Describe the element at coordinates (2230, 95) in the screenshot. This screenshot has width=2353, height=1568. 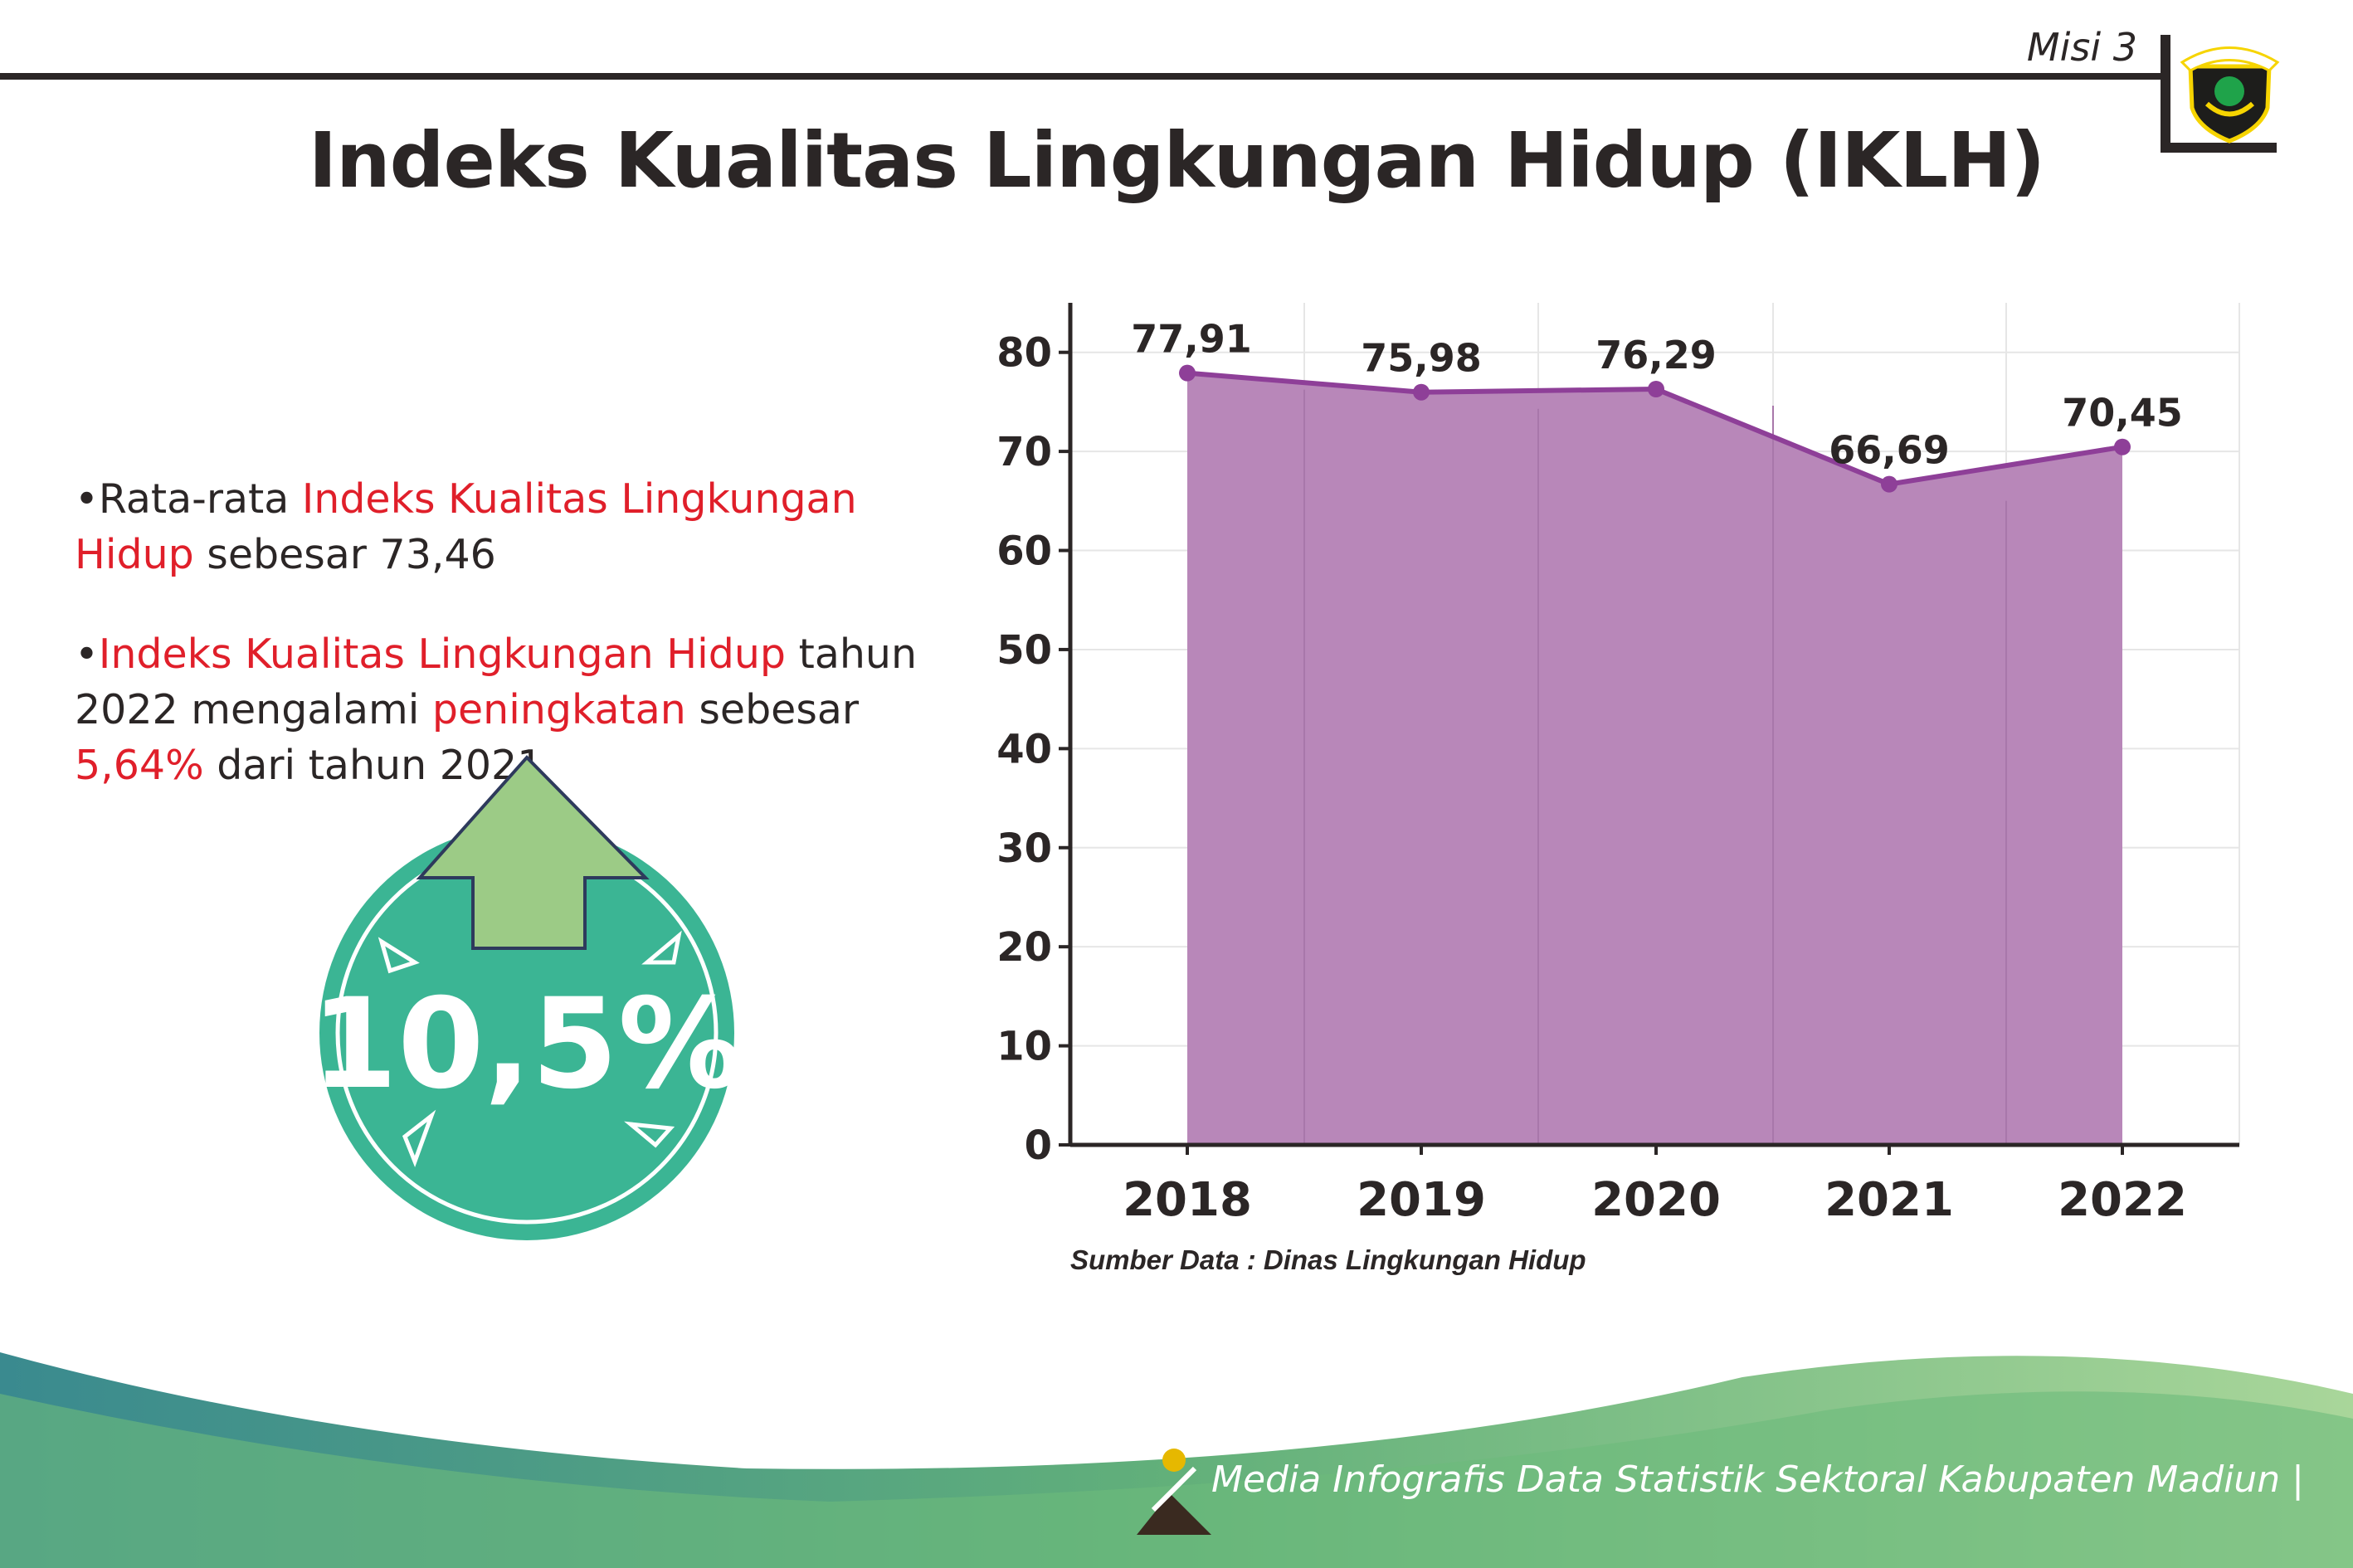
I see `kabupaten-madiun-logo` at that location.